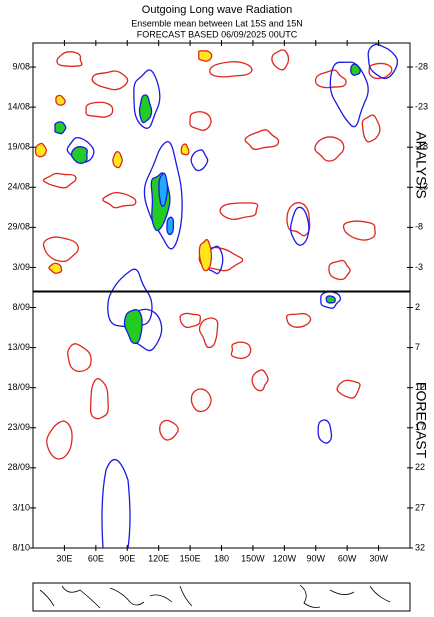  I want to click on y2-tick-label: 27, so click(420, 507).